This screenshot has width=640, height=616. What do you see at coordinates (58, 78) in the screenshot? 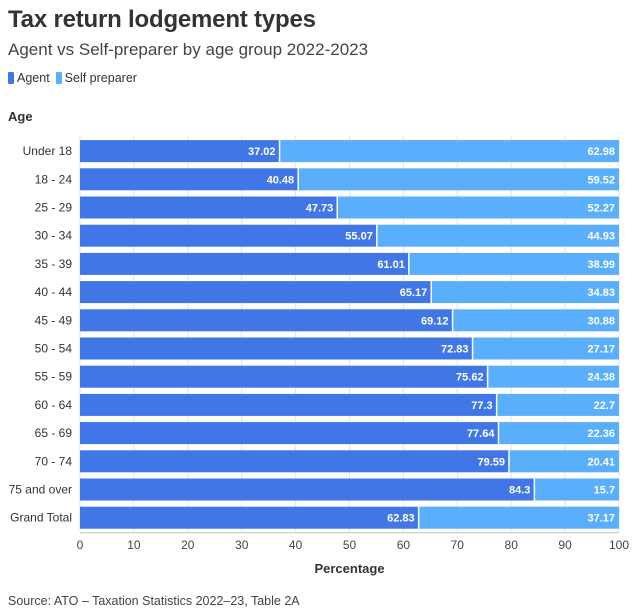
I see `legend-swatch-self-preparer` at bounding box center [58, 78].